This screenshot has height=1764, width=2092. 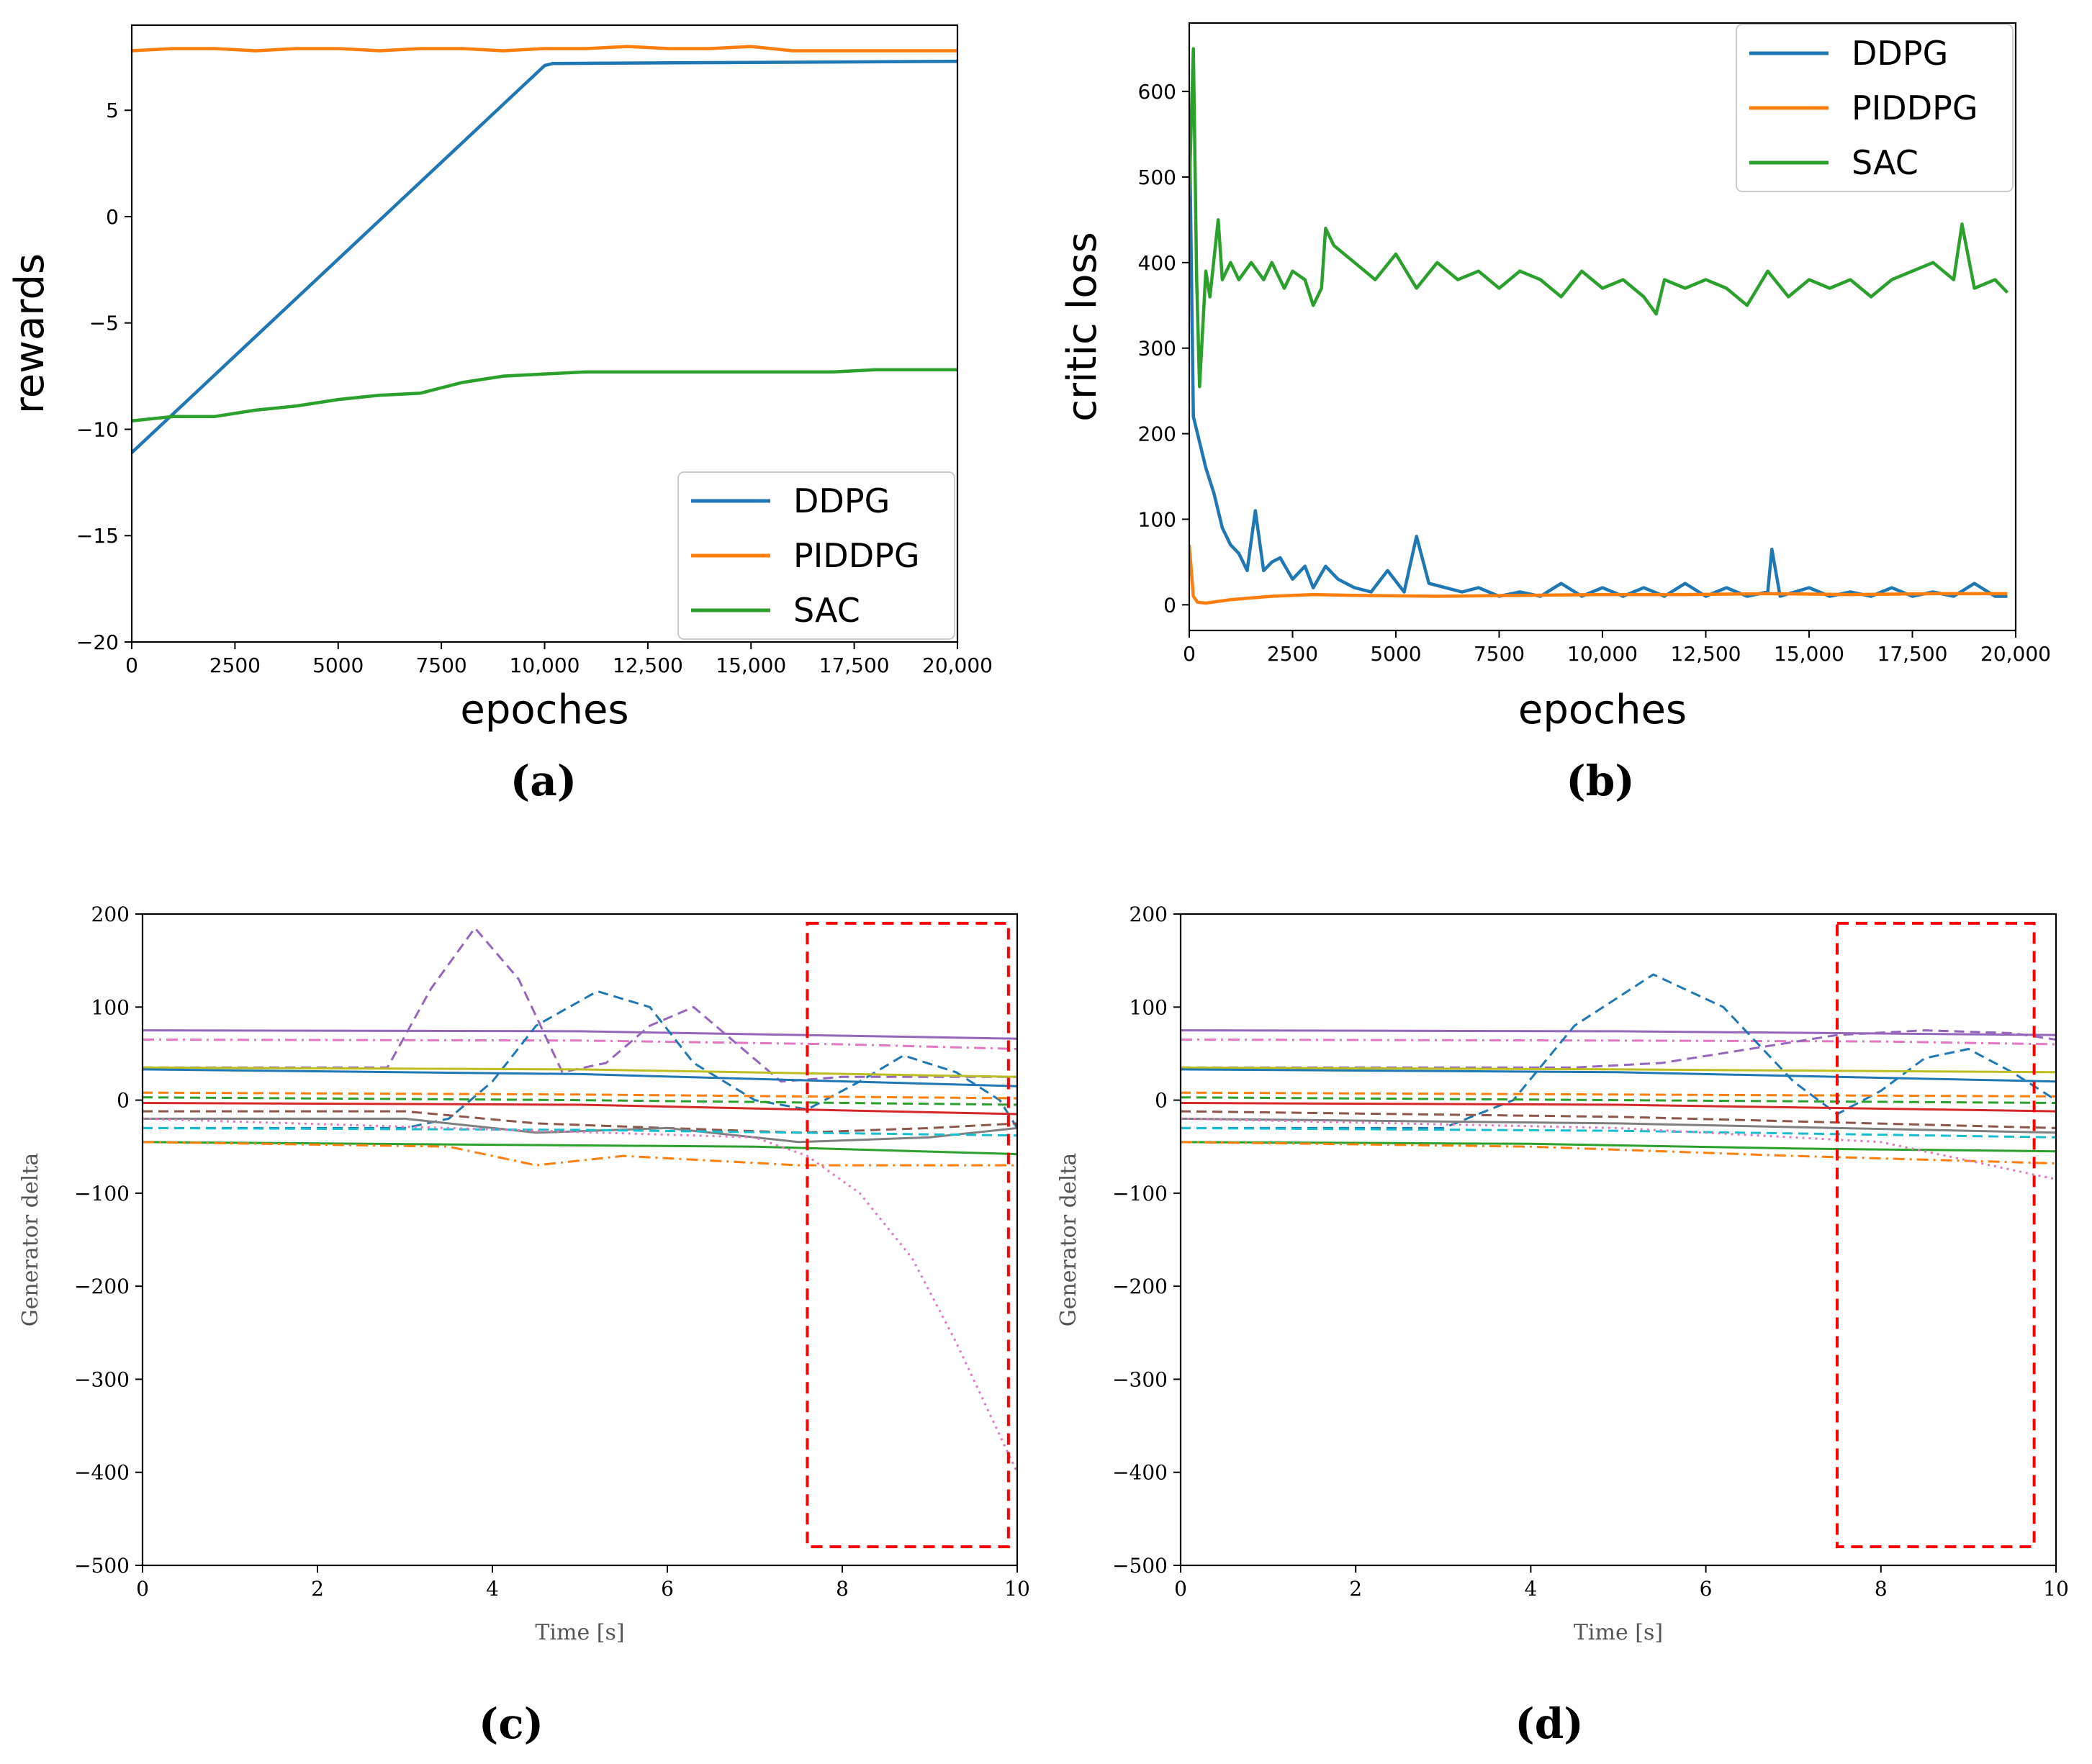 I want to click on y-tick-label: 300, so click(x=1157, y=349).